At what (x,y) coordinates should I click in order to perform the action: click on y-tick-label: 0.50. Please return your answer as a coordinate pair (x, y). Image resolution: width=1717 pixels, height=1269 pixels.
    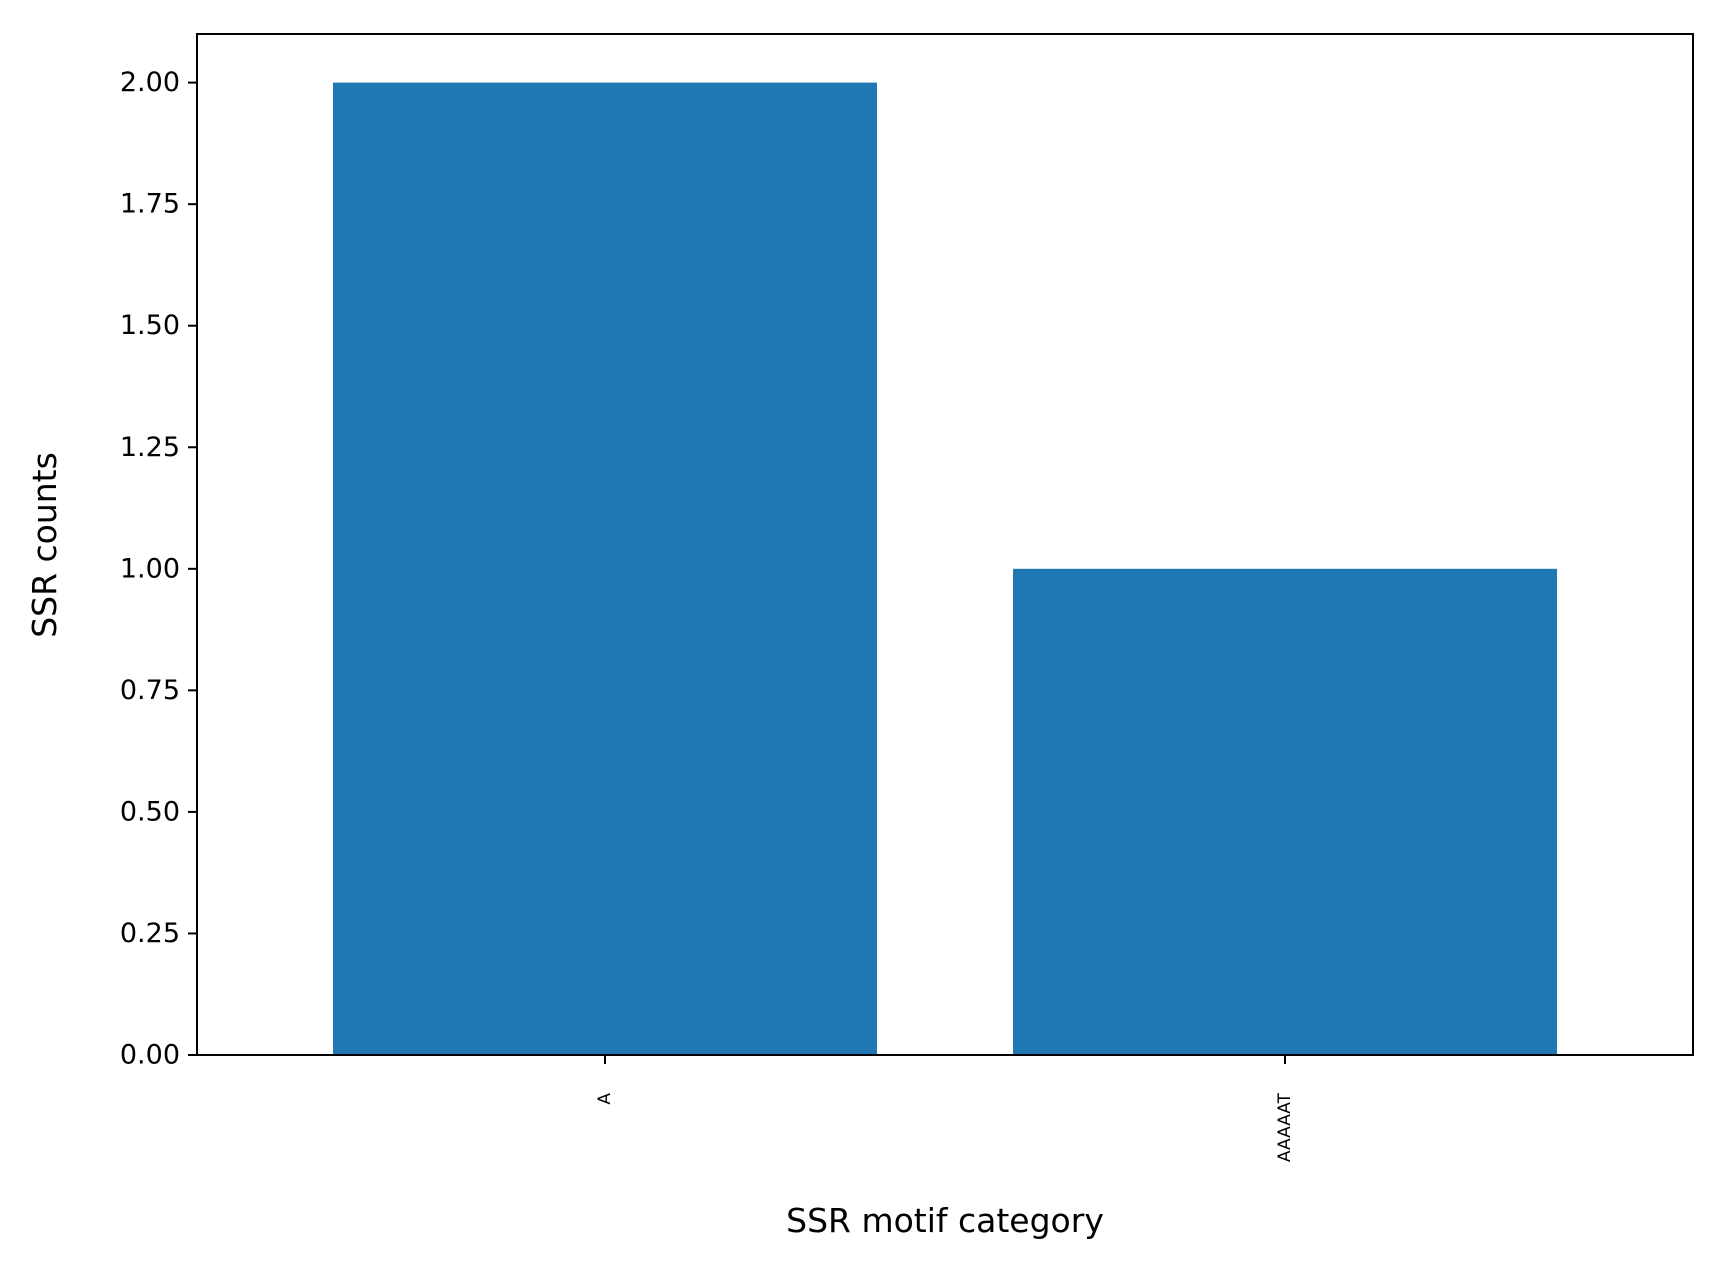
    Looking at the image, I should click on (150, 811).